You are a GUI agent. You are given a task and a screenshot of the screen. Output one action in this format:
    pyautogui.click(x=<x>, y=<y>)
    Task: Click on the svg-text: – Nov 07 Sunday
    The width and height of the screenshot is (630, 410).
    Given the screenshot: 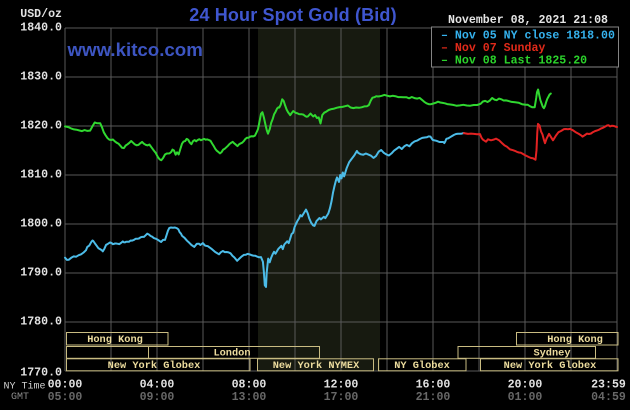 What is the action you would take?
    pyautogui.click(x=493, y=48)
    